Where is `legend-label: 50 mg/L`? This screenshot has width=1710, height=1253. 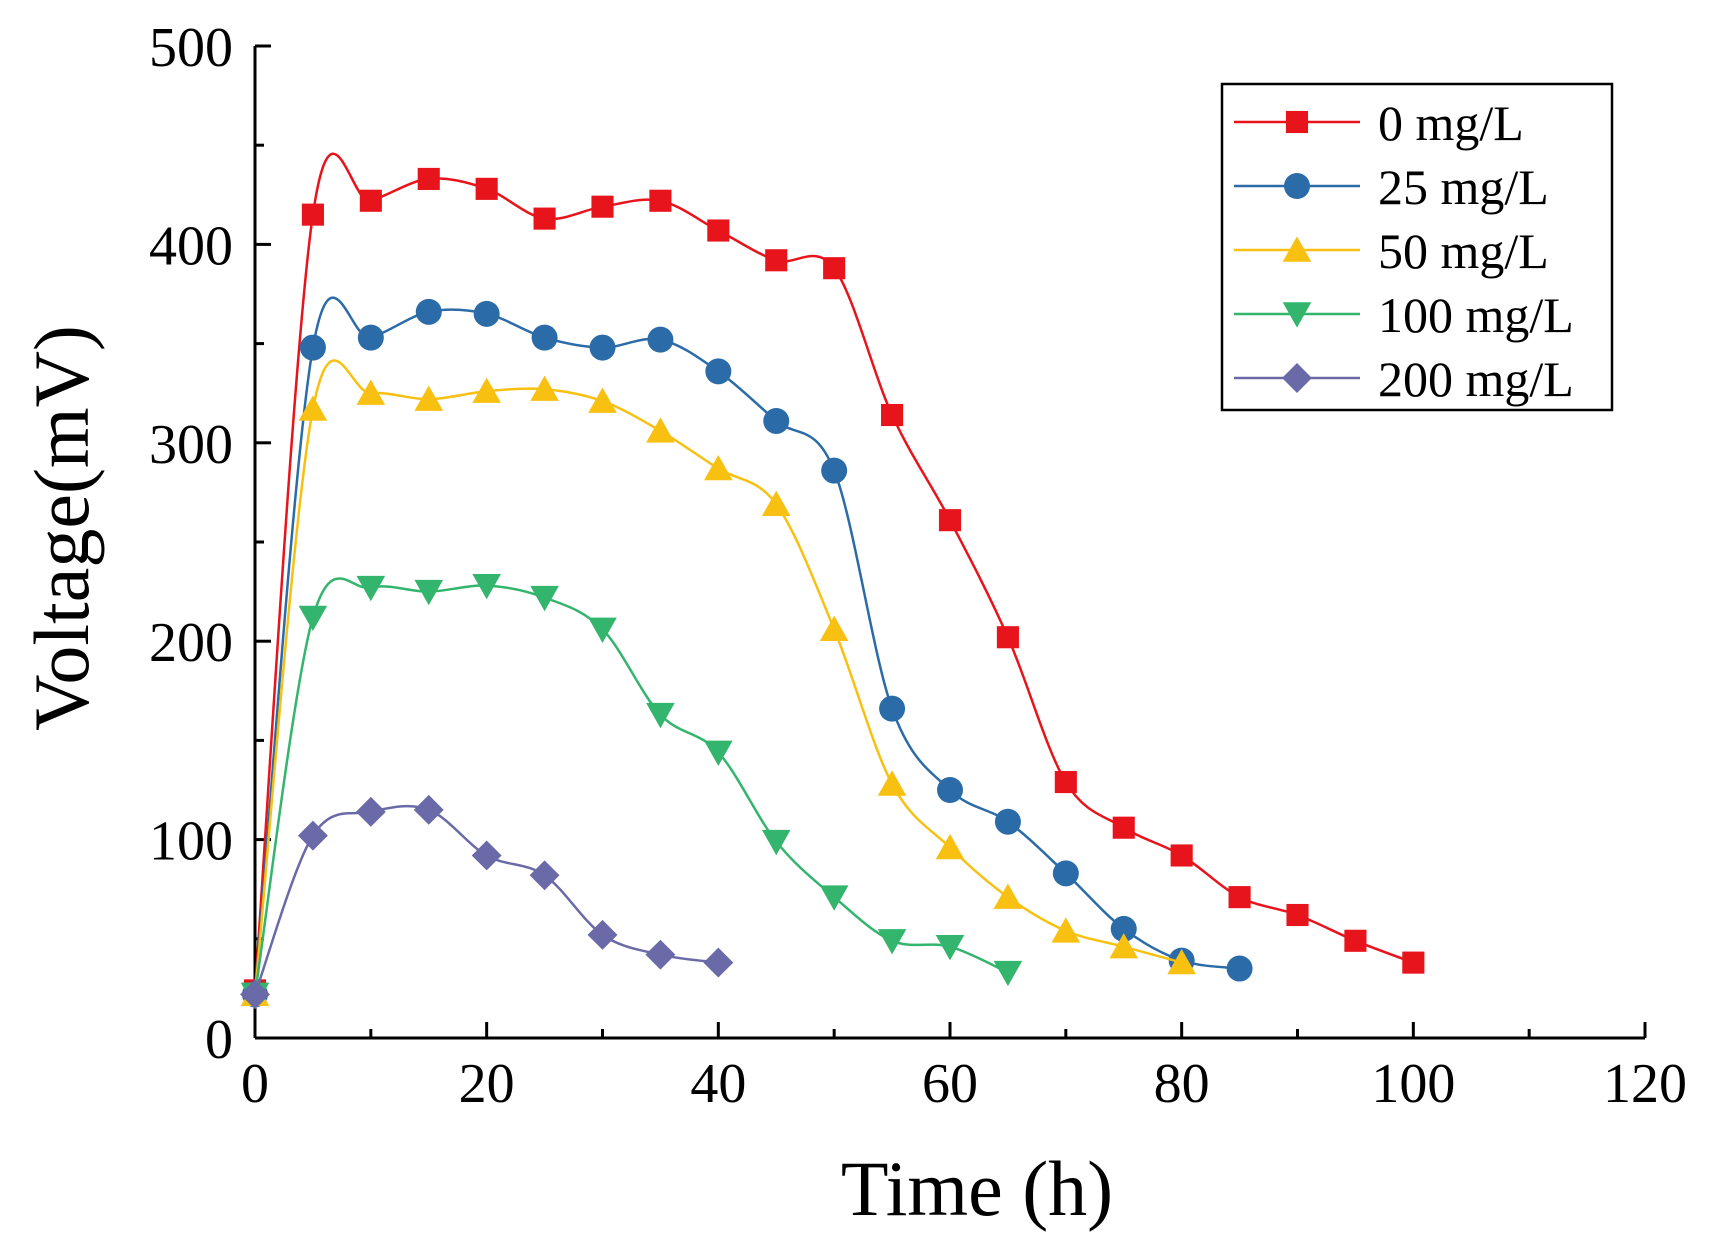
legend-label: 50 mg/L is located at coordinates (1463, 251).